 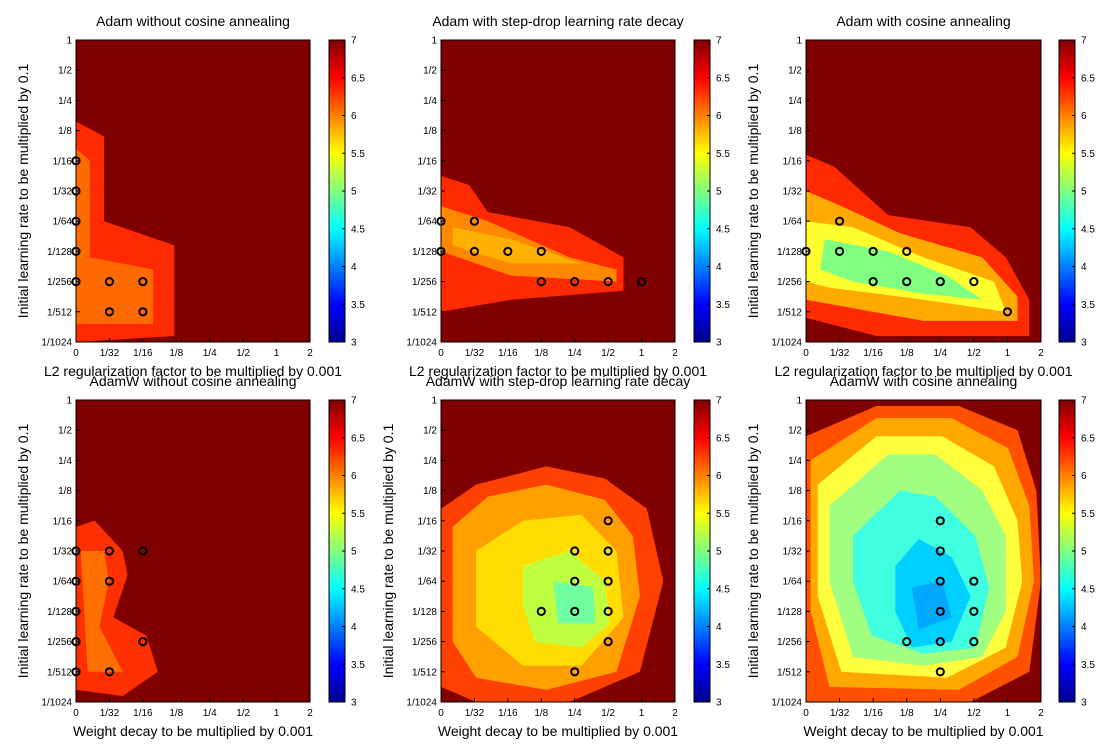 I want to click on colorbar-tick-label: 5.5, so click(x=723, y=154).